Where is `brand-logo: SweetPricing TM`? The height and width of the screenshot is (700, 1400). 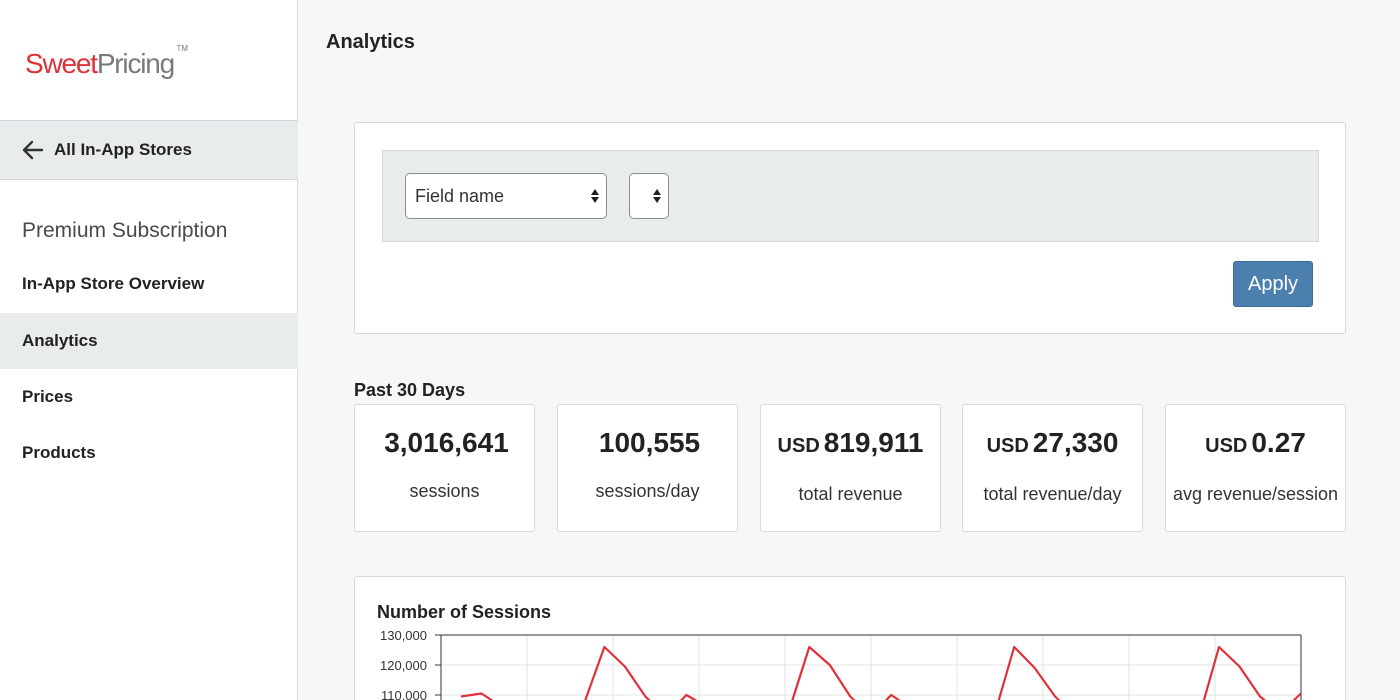
brand-logo: SweetPricing TM is located at coordinates (106, 66).